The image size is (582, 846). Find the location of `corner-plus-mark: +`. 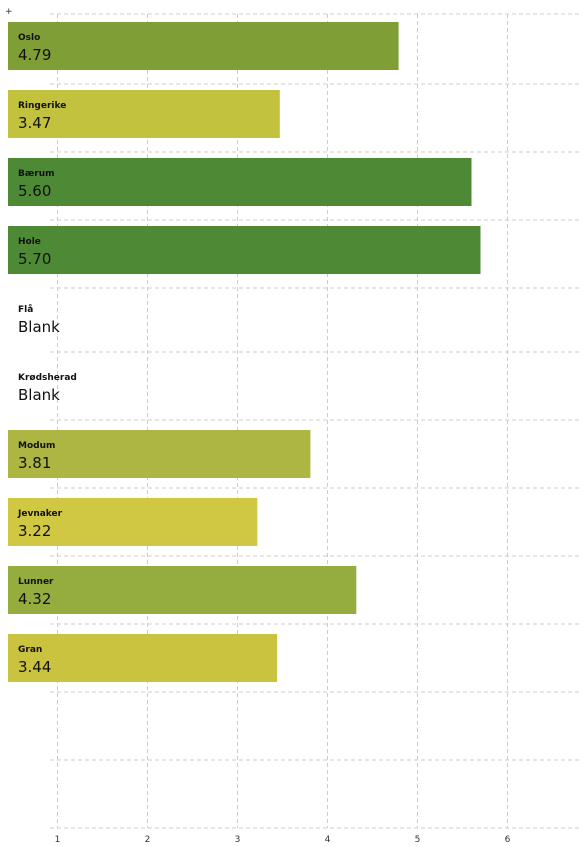

corner-plus-mark: + is located at coordinates (9, 12).